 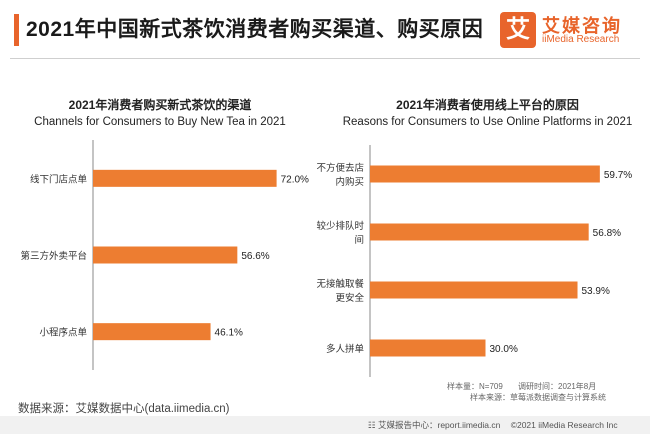 I want to click on left-chart-title: 2021年消费者购买新式茶饮的渠道, so click(x=160, y=105).